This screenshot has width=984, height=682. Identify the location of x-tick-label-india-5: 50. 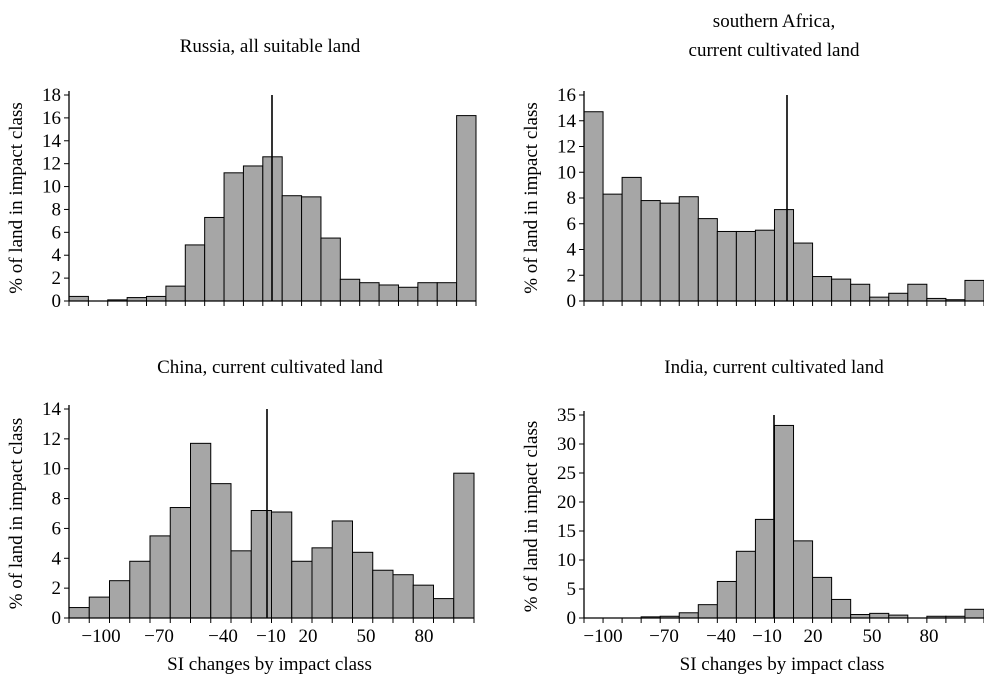
(872, 636).